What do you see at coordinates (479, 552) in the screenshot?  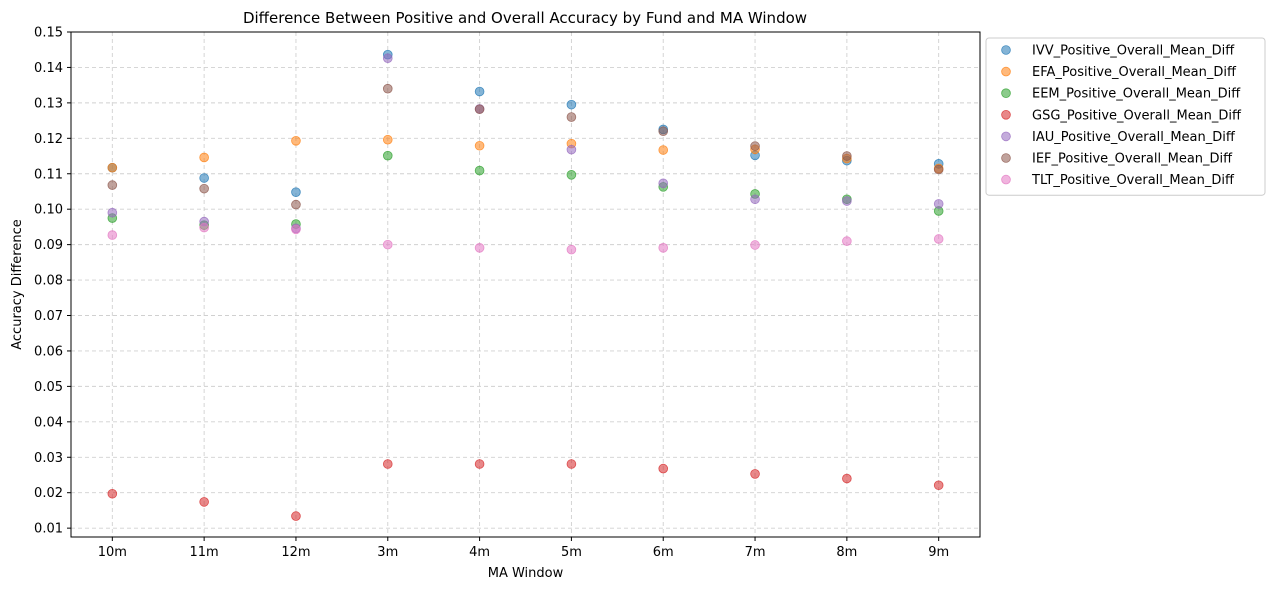 I see `x-tick-label: 4m` at bounding box center [479, 552].